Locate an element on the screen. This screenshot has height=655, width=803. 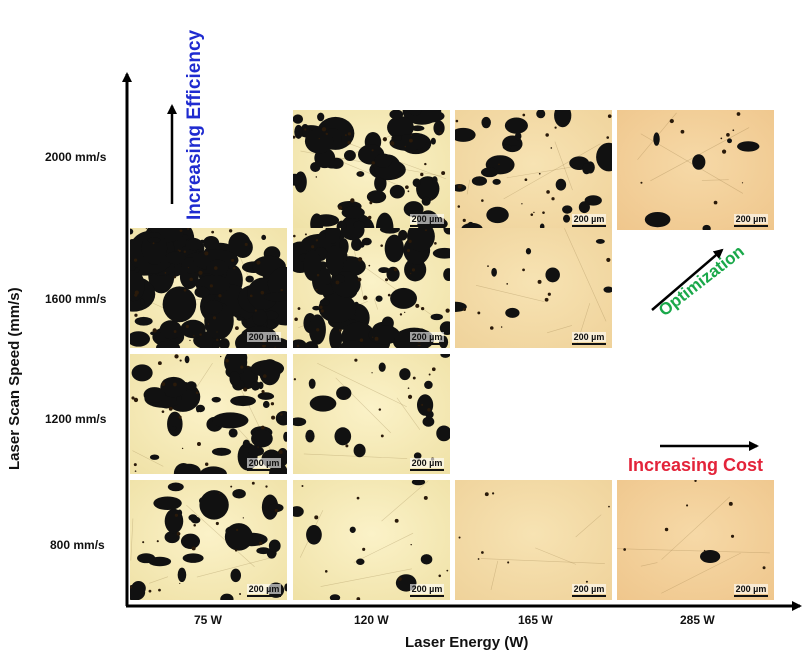
optimization-arrow is located at coordinates (687, 279).